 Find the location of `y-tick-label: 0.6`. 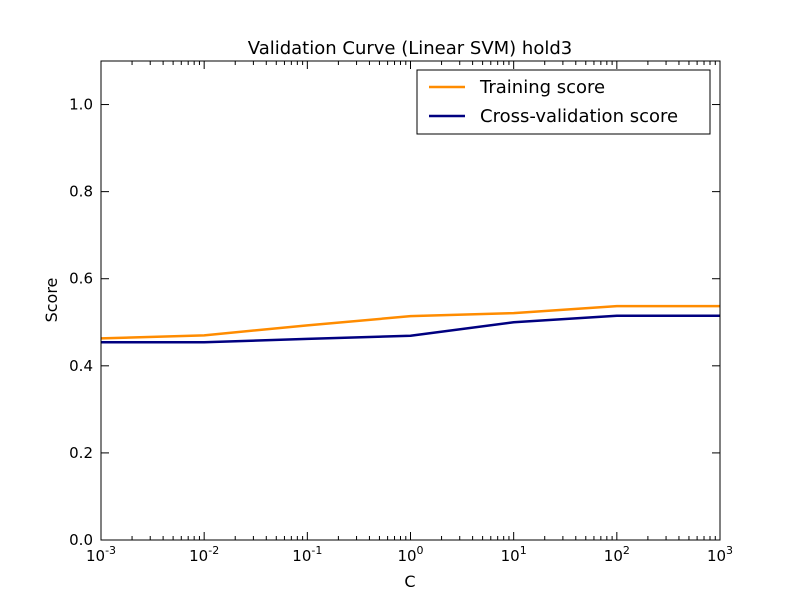

y-tick-label: 0.6 is located at coordinates (81, 279).